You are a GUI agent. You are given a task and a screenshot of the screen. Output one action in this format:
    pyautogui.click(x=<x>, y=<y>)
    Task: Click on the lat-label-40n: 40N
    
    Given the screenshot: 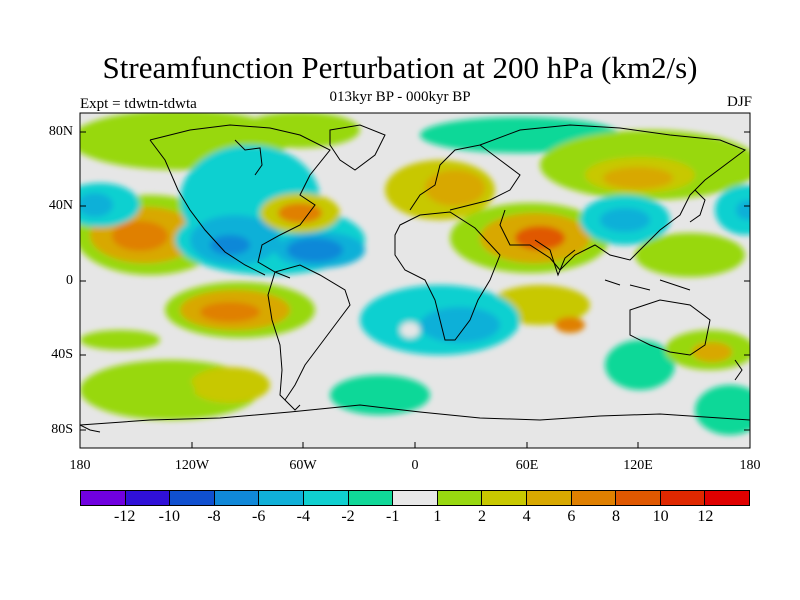 What is the action you would take?
    pyautogui.click(x=60, y=205)
    